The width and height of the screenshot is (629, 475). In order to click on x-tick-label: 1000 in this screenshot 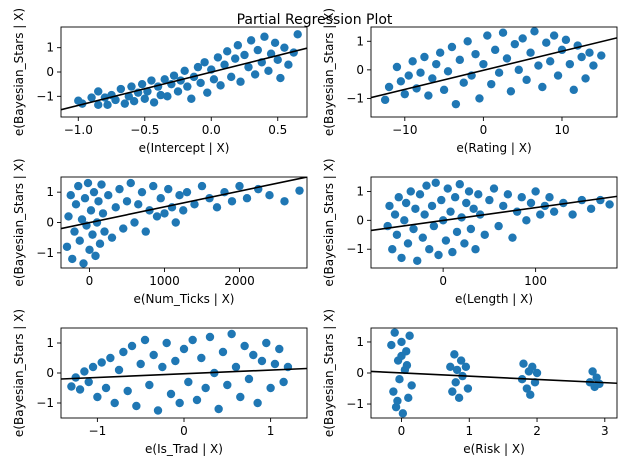, I will do `click(164, 281)`.